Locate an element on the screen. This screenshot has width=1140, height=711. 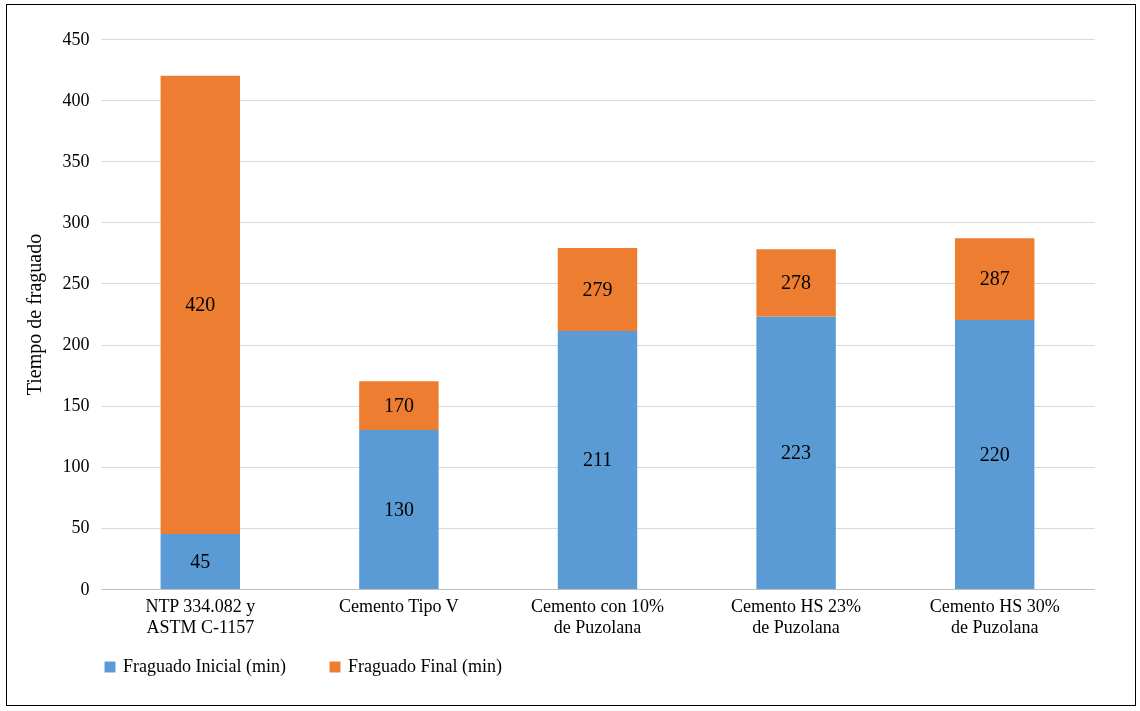
total-label: 420 is located at coordinates (200, 303).